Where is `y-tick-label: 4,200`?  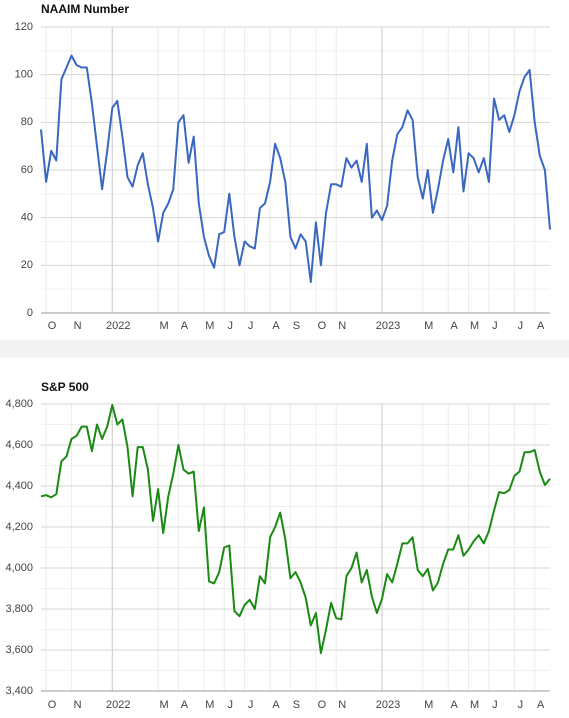 y-tick-label: 4,200 is located at coordinates (19, 527).